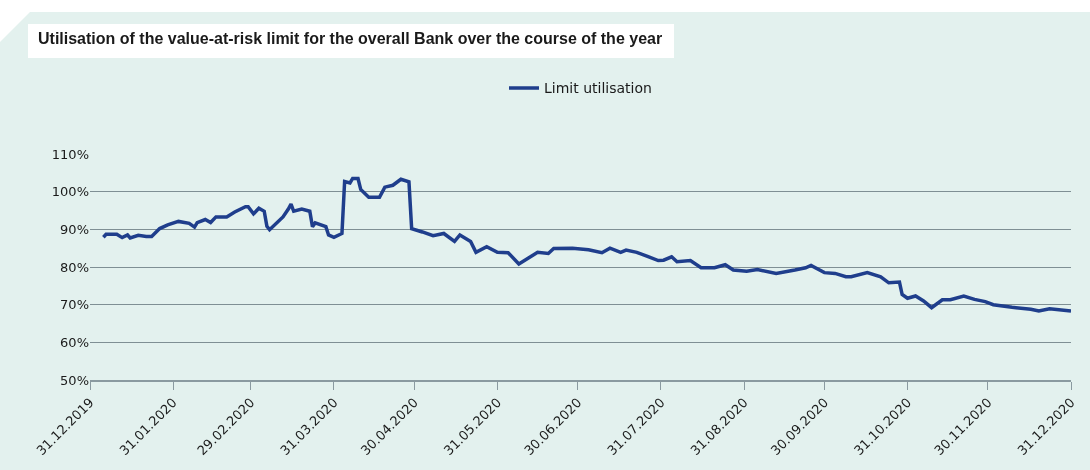 This screenshot has width=1090, height=470. I want to click on legend-label: Limit utilisation, so click(598, 88).